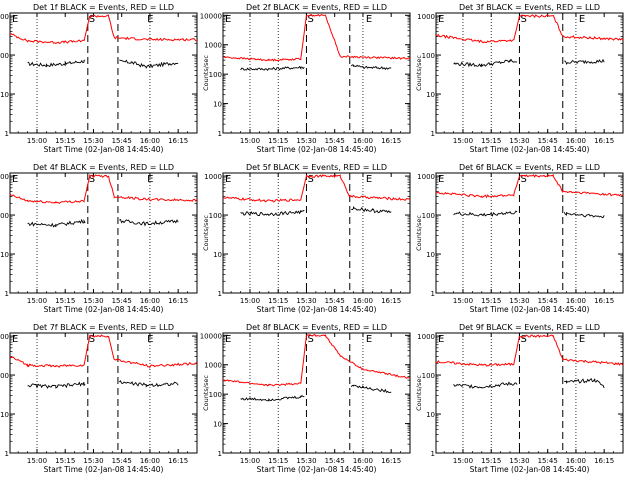 Image resolution: width=640 pixels, height=480 pixels. Describe the element at coordinates (529, 7) in the screenshot. I see `panel-title: Det 3f BLACK = Events, RED = LLD` at that location.